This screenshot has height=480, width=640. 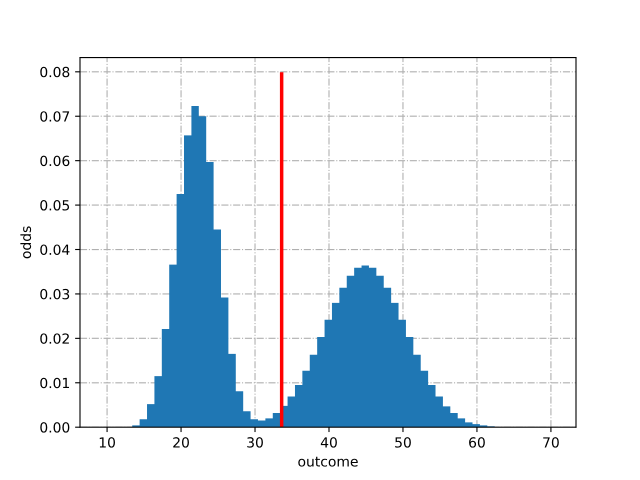 I want to click on x-tick-label: 20, so click(x=181, y=442).